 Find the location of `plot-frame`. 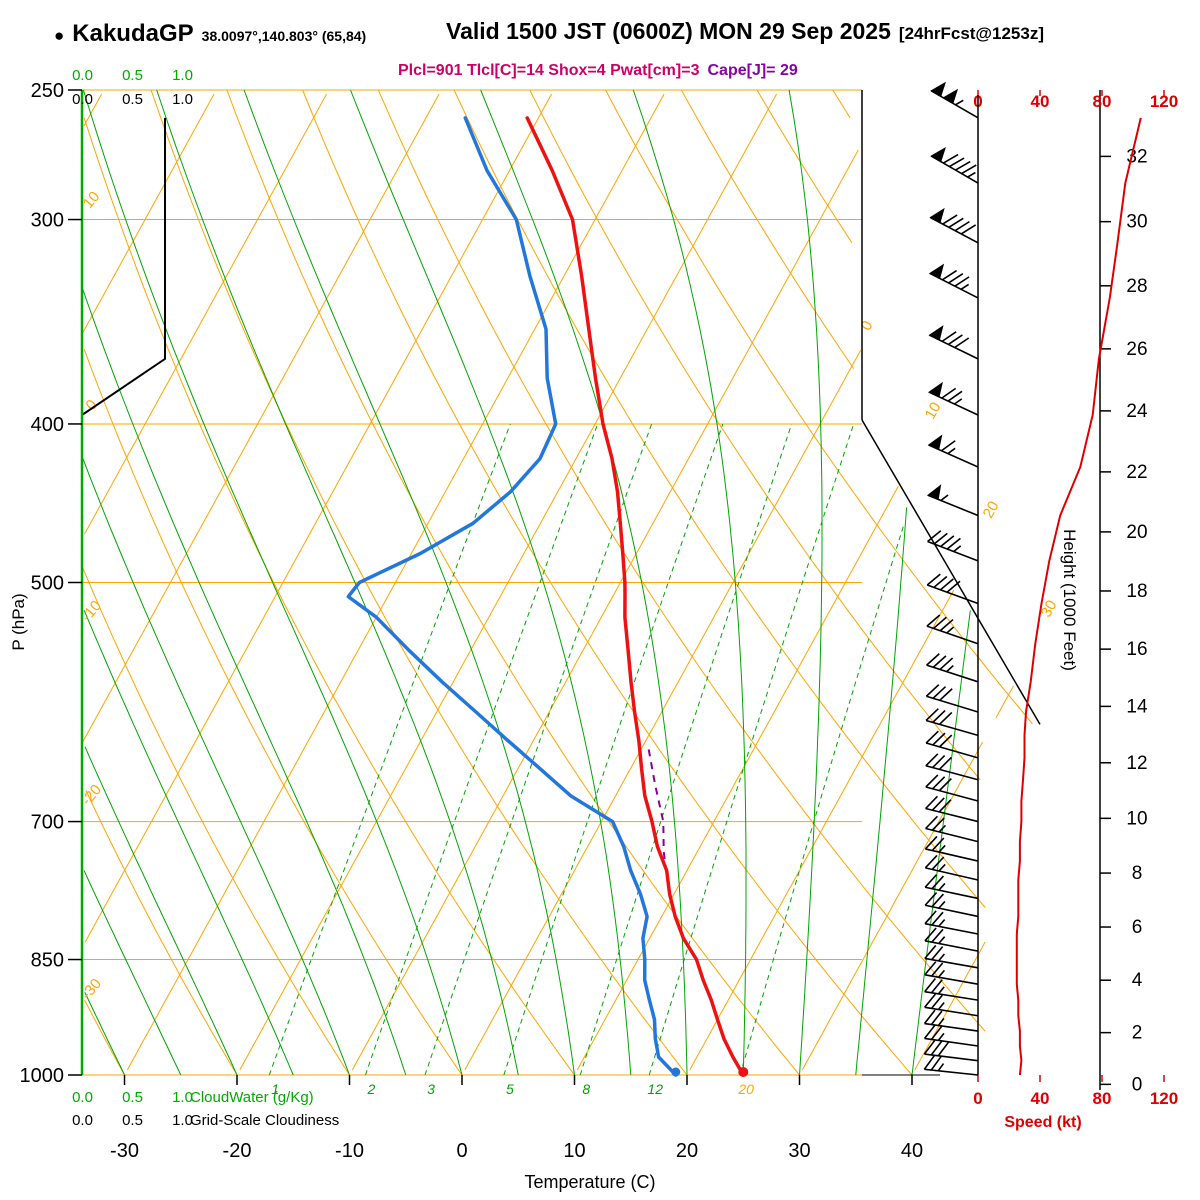

plot-frame is located at coordinates (951, 583).